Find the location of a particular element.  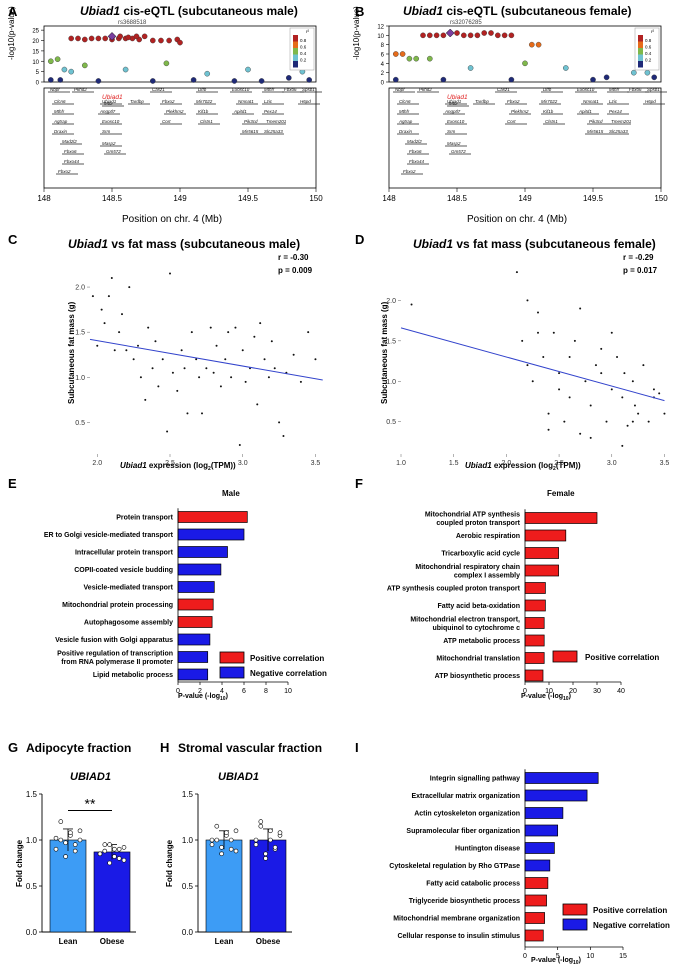

gene-label: H6pd is located at coordinates (650, 101).